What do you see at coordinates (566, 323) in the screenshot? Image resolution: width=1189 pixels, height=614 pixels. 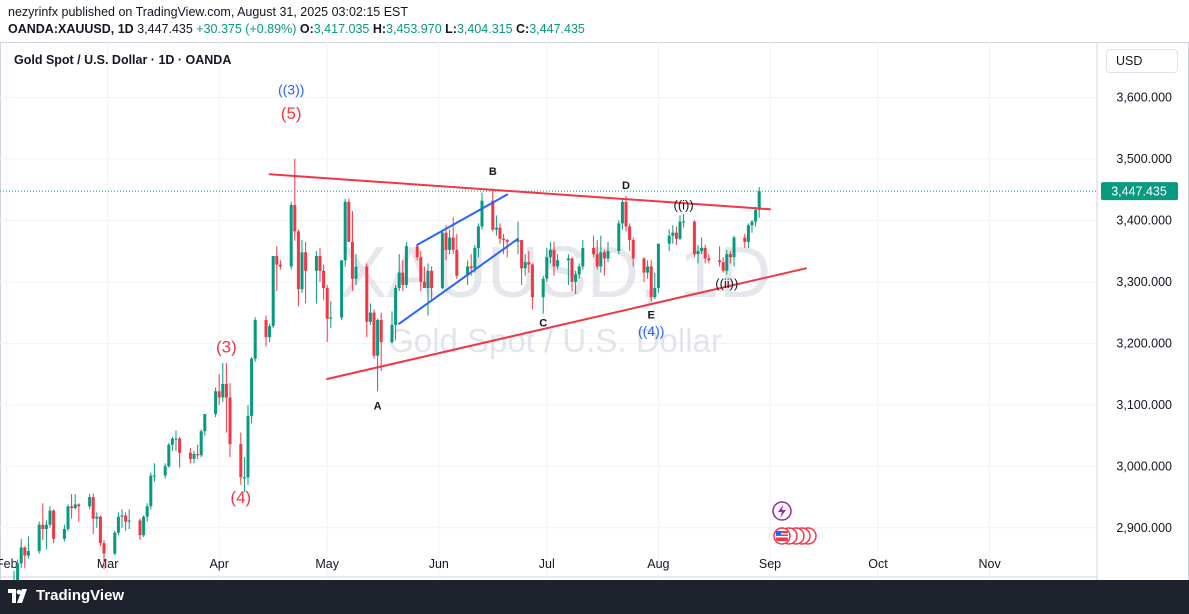 I see `trendline-lower-triangle` at bounding box center [566, 323].